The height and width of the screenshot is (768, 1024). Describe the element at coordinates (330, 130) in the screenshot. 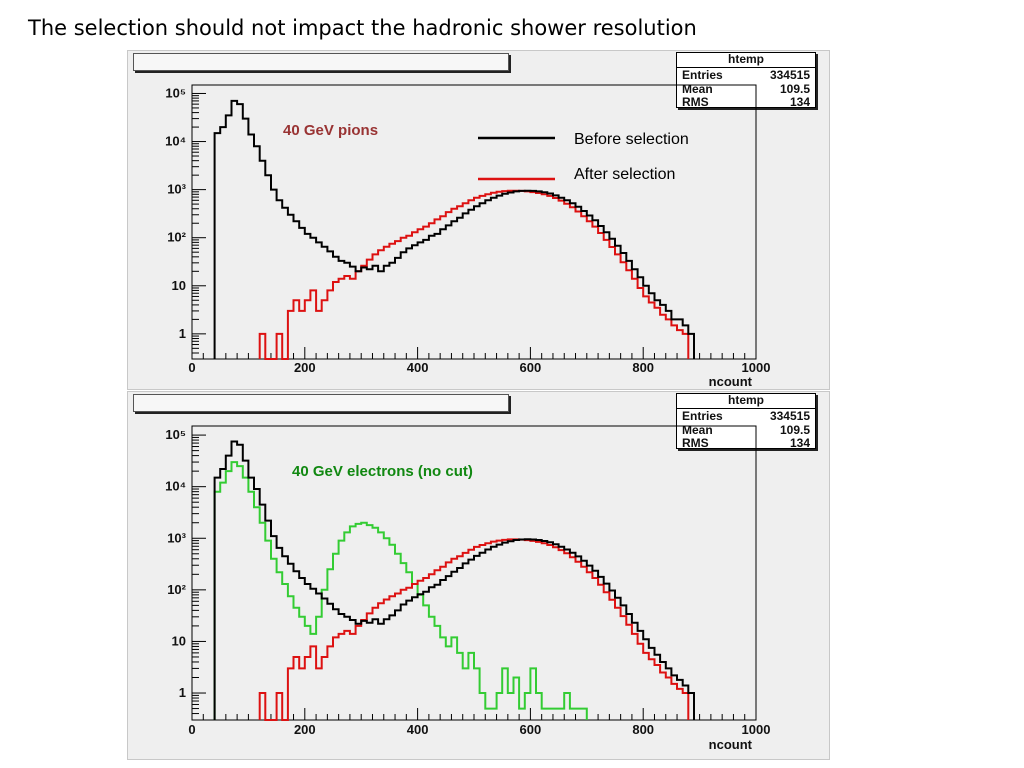

I see `pions-annotation: 40 GeV pions` at that location.